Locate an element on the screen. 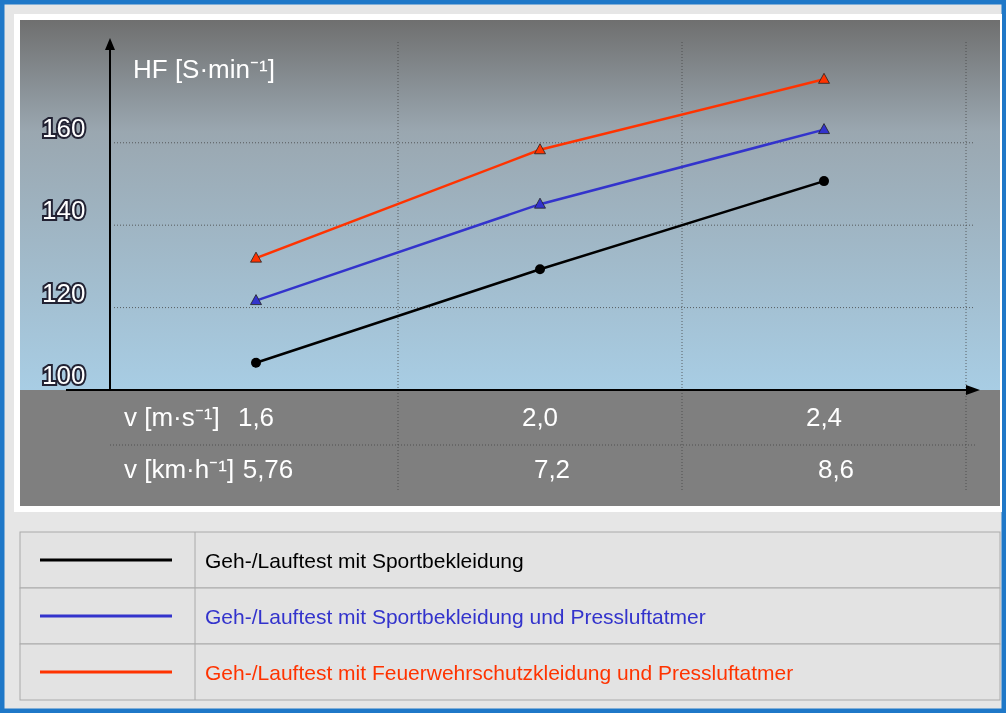 The height and width of the screenshot is (713, 1006). text: 8,6 is located at coordinates (836, 469).